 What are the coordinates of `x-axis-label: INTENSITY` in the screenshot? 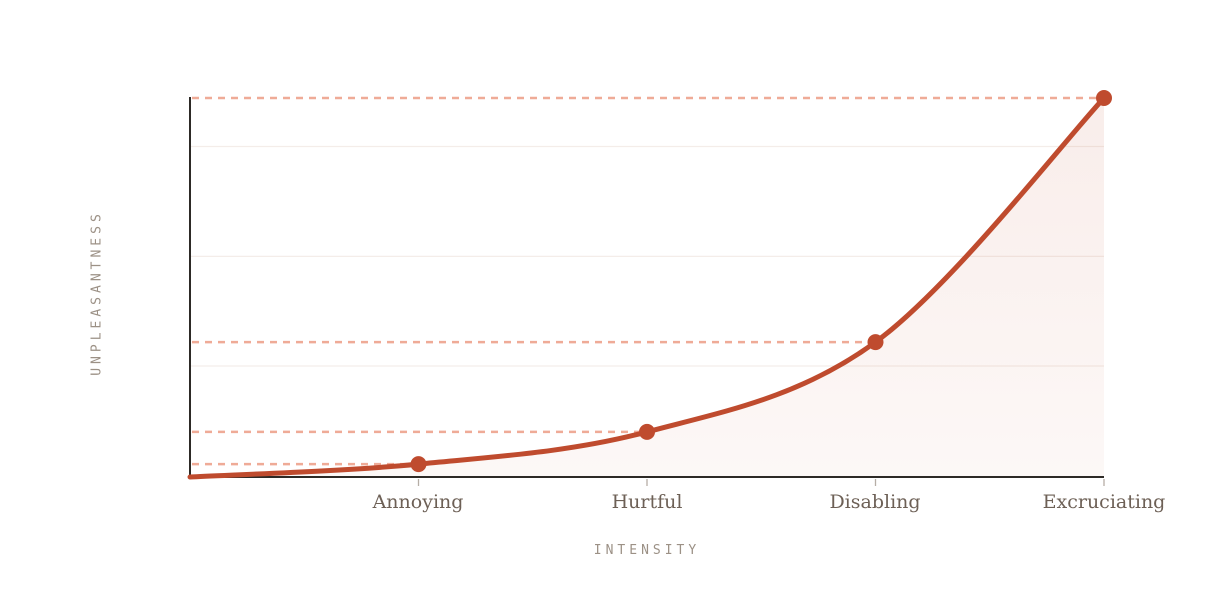 It's located at (647, 550).